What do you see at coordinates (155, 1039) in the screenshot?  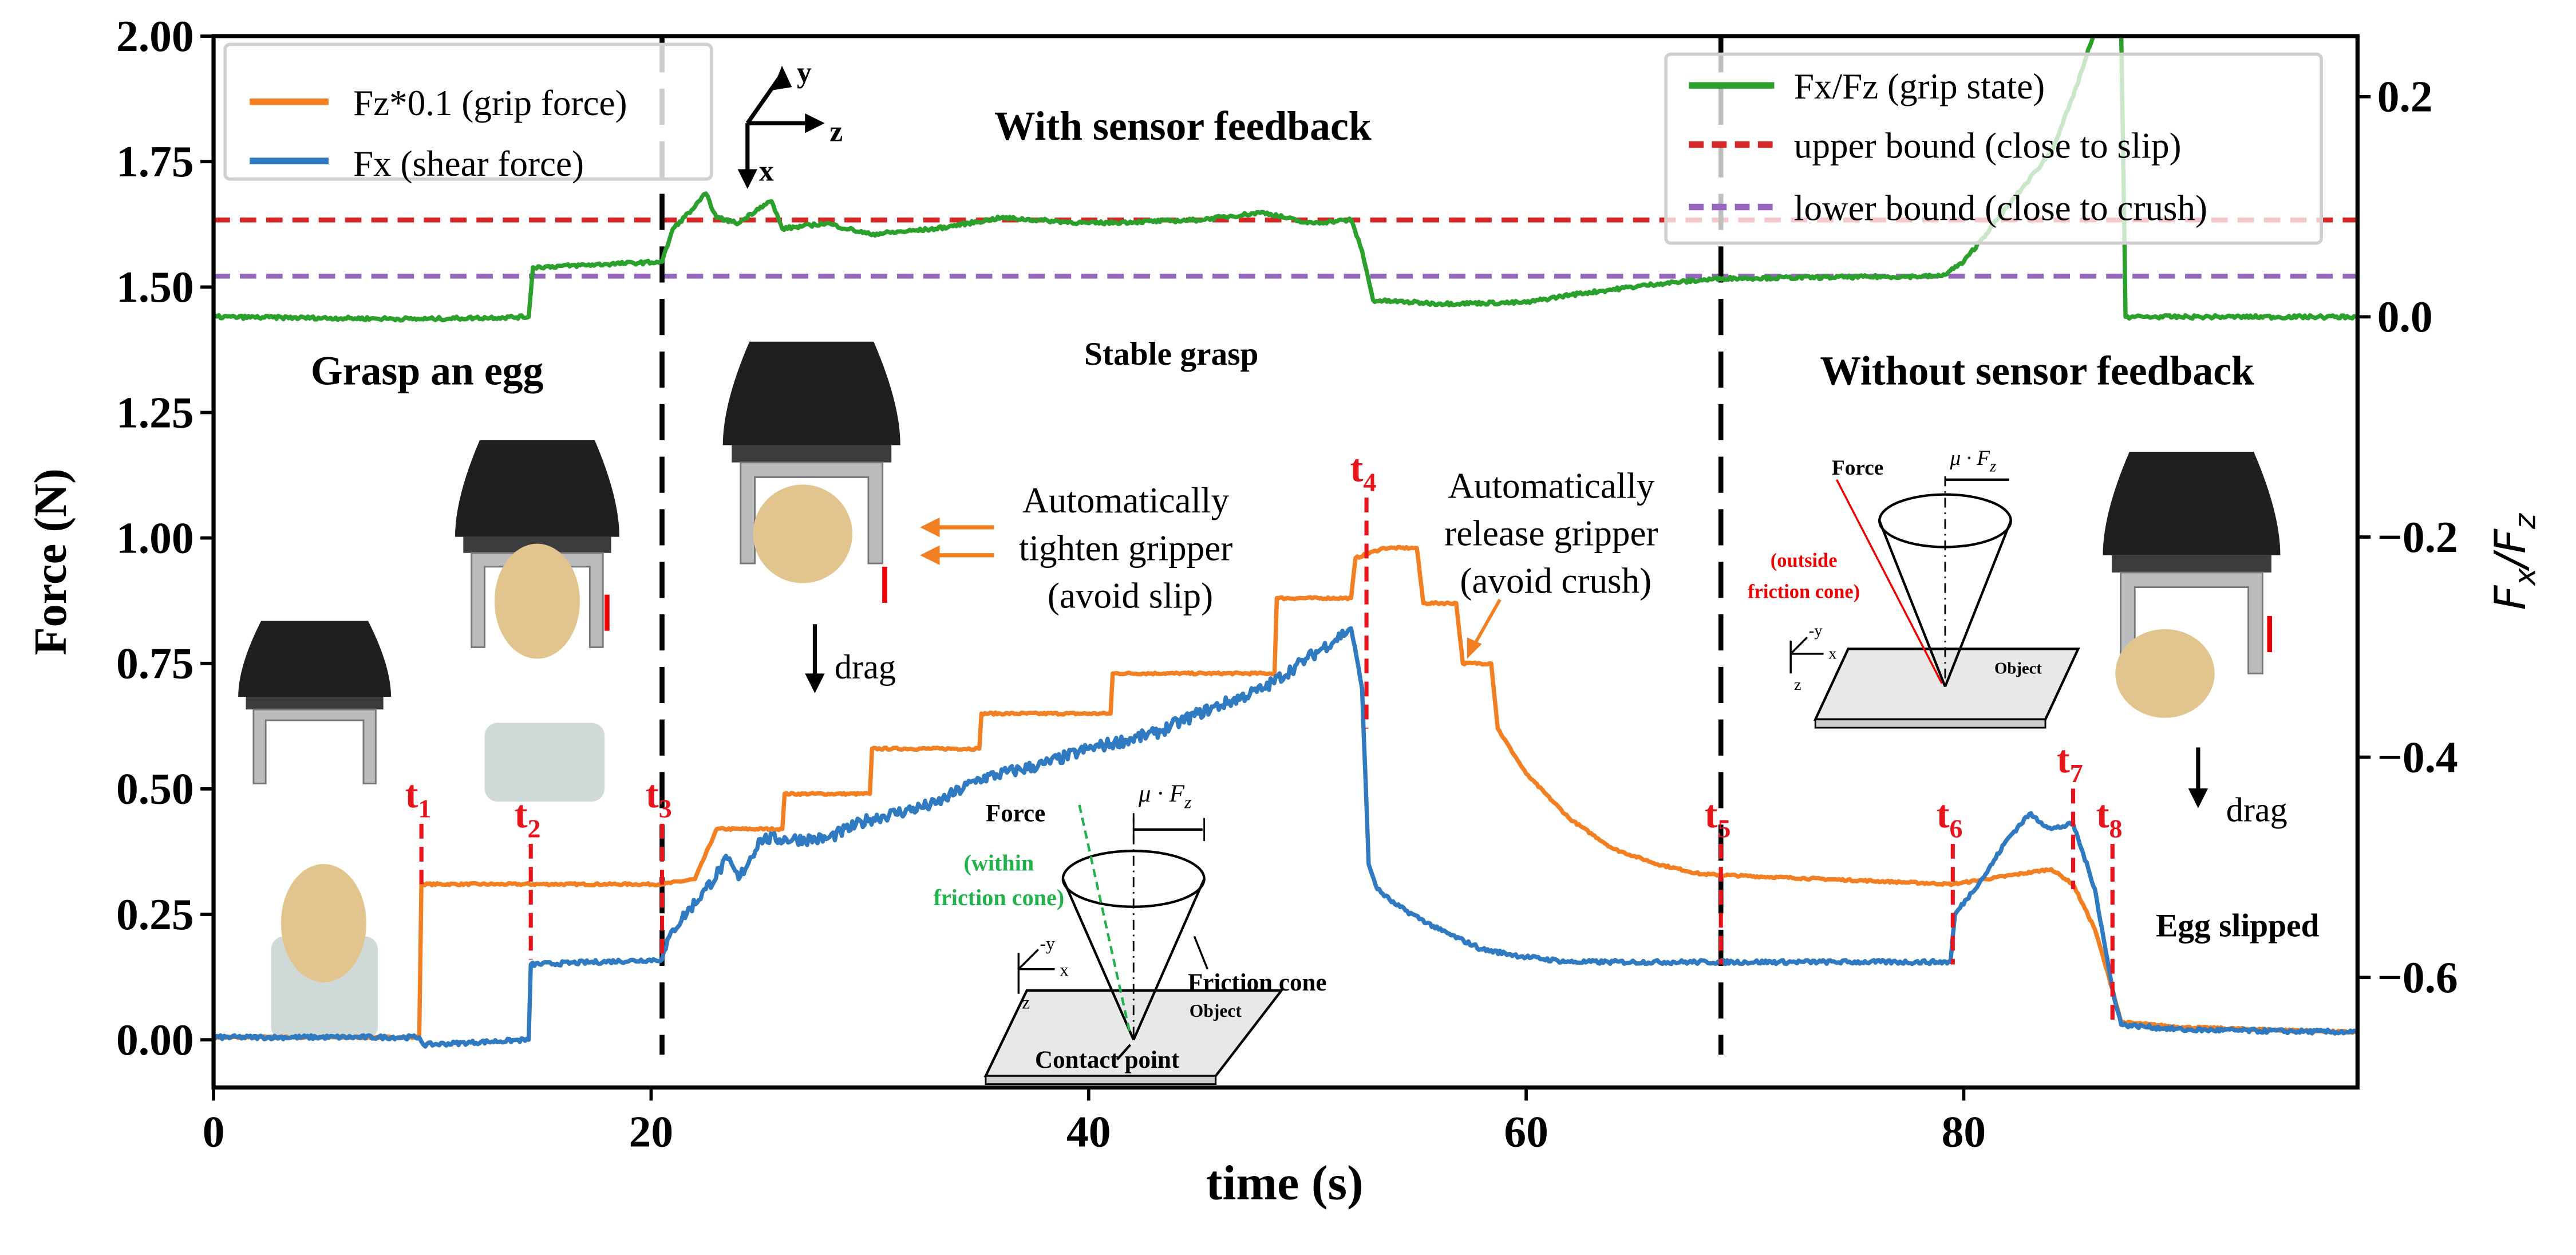 I see `y-tick-label-left: 0.00` at bounding box center [155, 1039].